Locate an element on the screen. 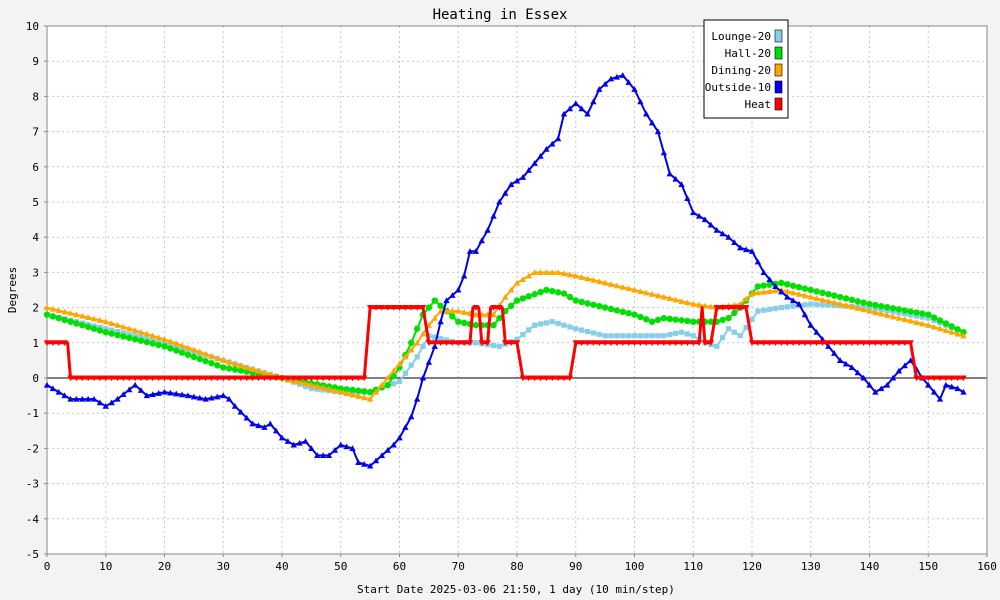 This screenshot has height=600, width=1000. y-tick-label: 2 is located at coordinates (35, 308).